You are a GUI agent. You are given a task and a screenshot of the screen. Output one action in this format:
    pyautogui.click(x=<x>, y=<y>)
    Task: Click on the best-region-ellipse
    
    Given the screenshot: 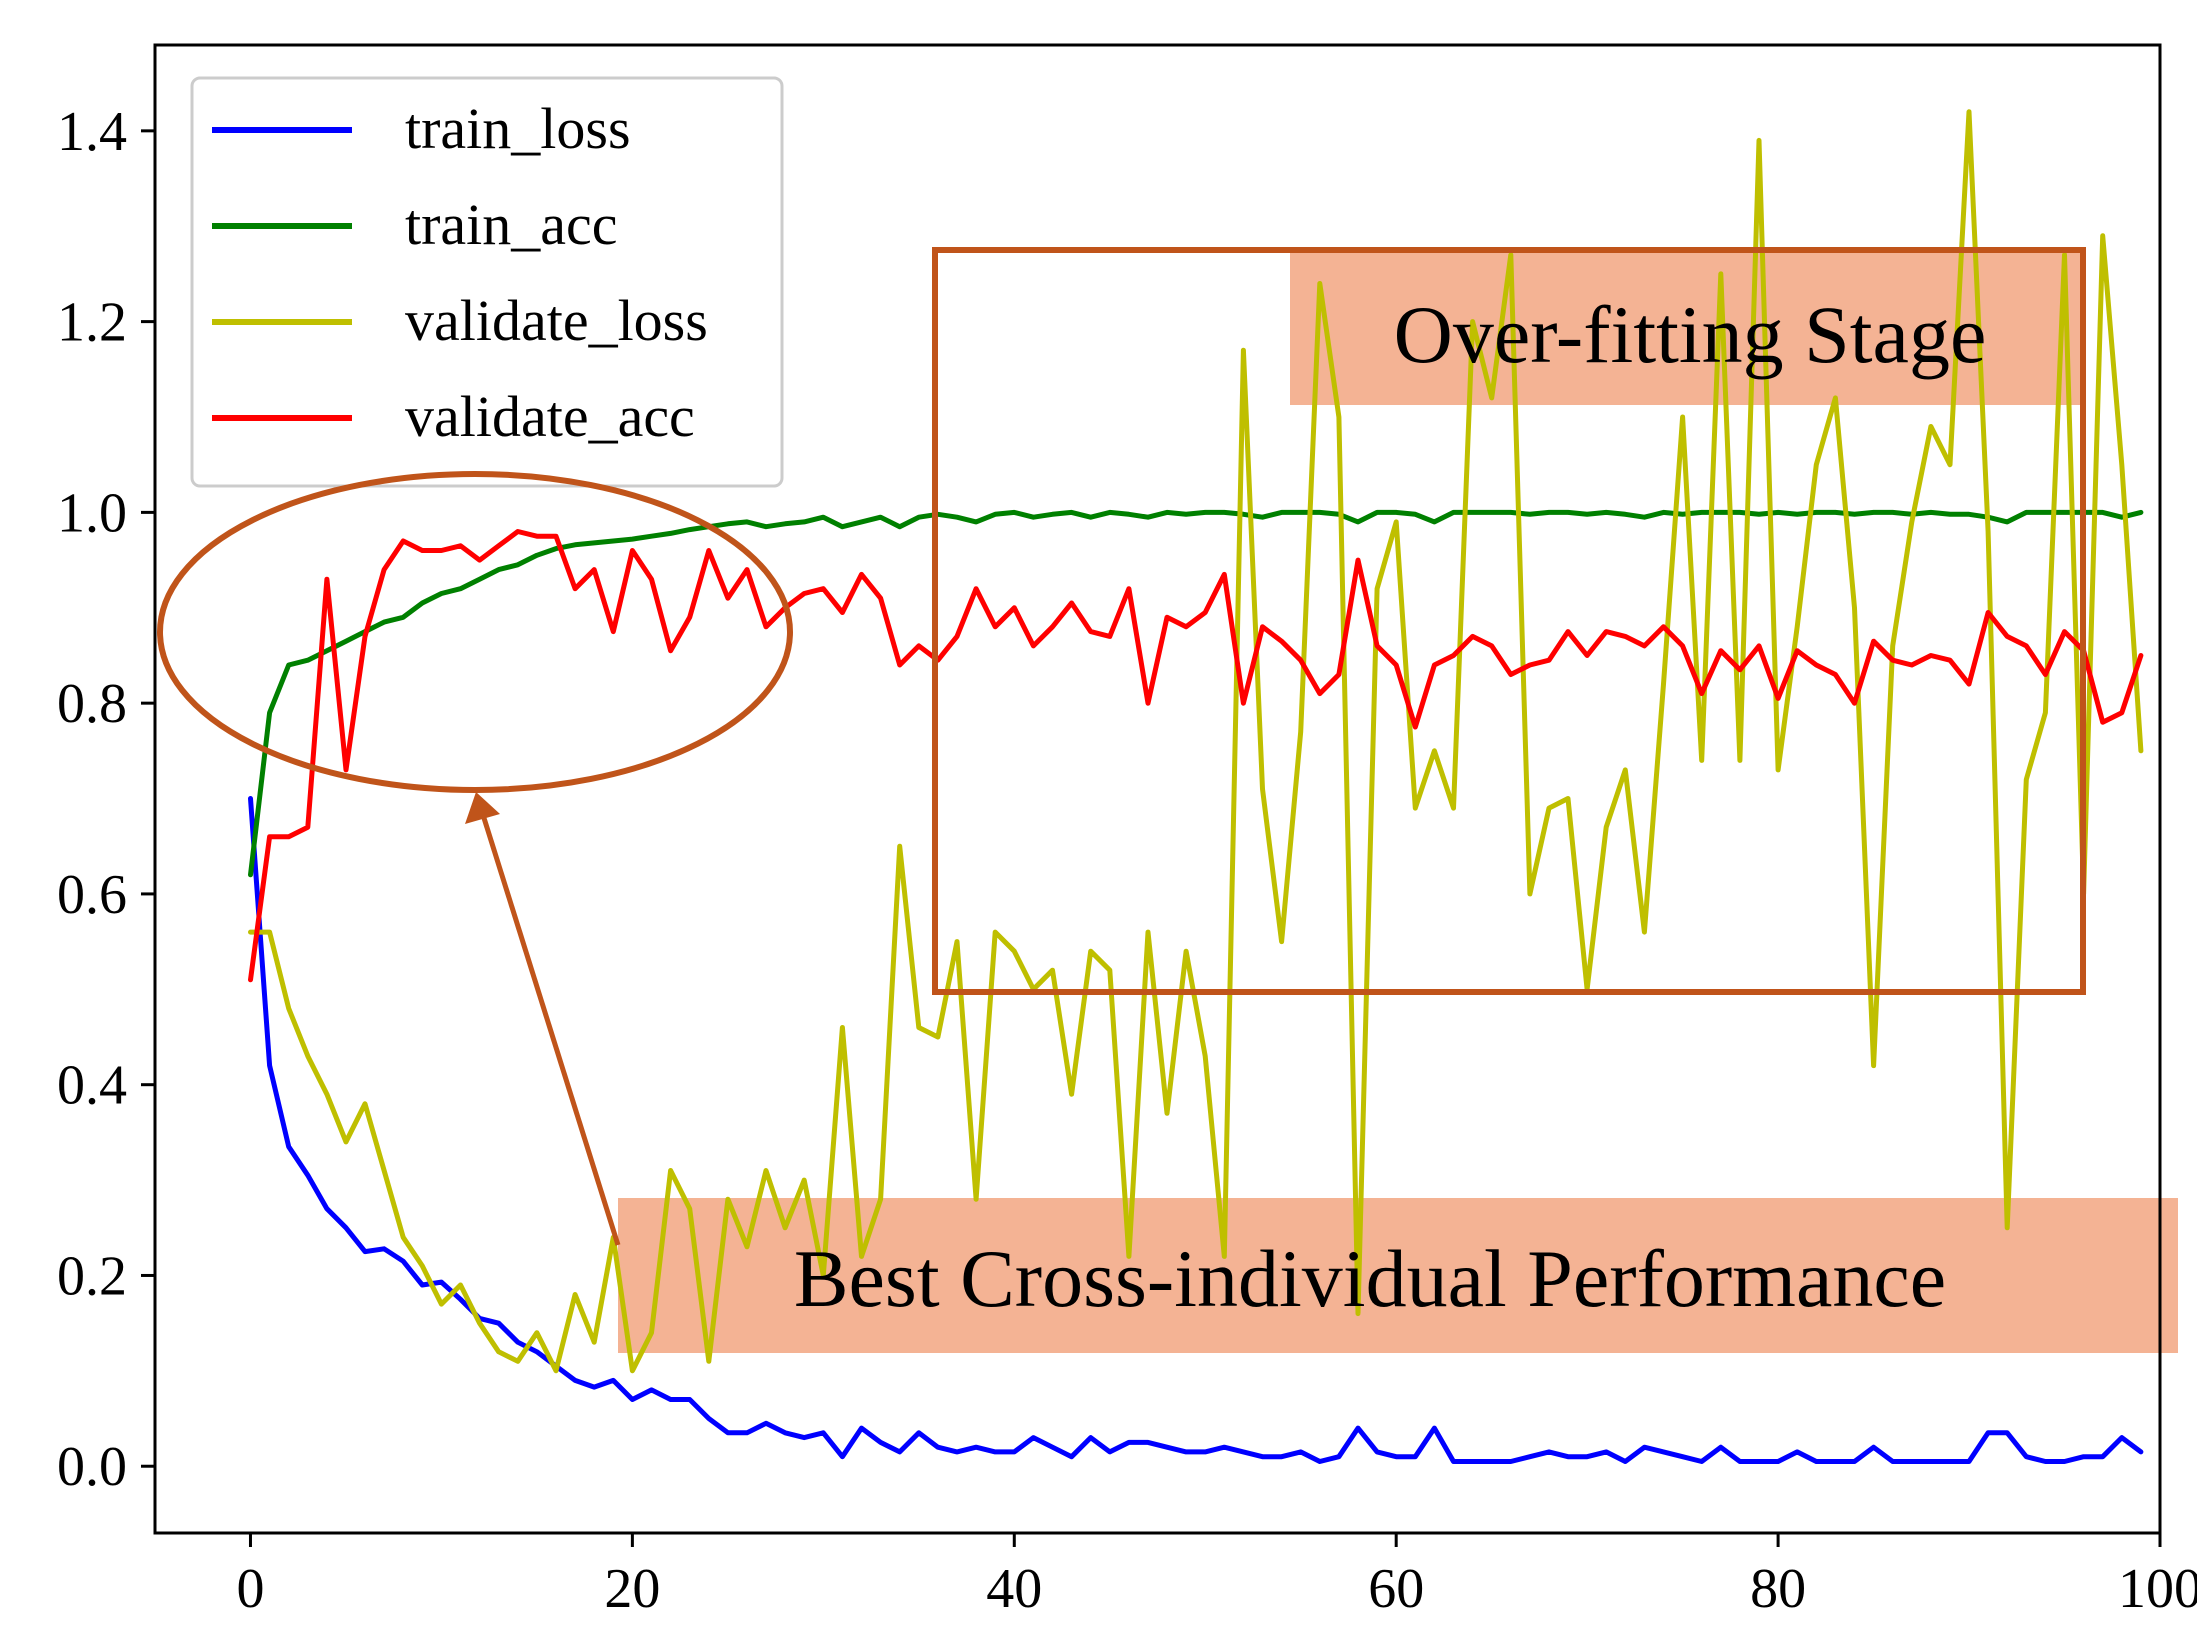 What is the action you would take?
    pyautogui.click(x=475, y=632)
    